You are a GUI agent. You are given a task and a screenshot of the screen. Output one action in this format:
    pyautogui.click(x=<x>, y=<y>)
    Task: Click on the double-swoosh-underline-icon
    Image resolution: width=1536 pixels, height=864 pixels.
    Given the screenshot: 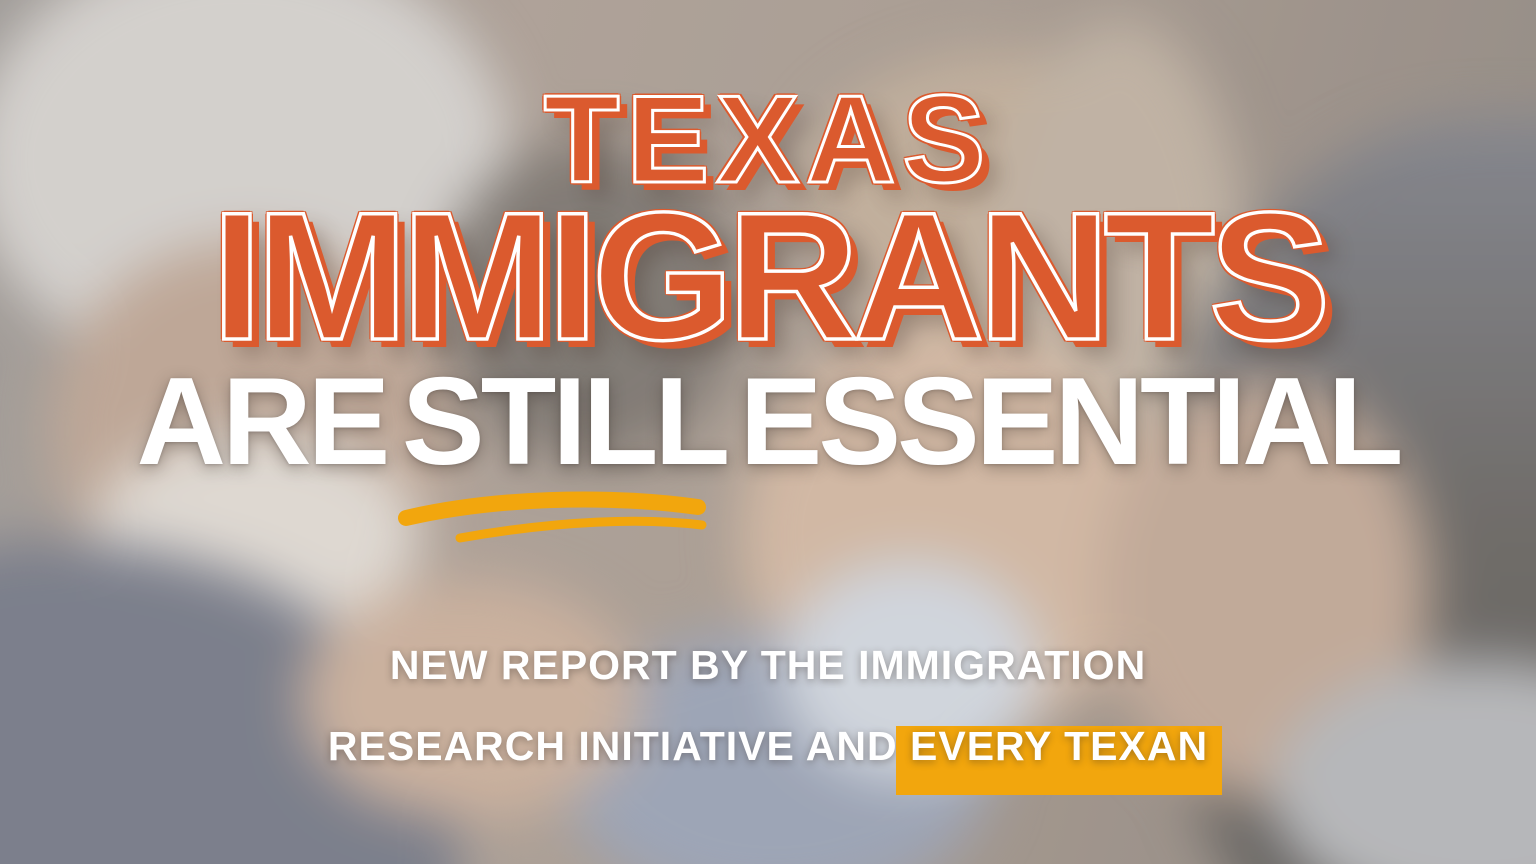 What is the action you would take?
    pyautogui.click(x=552, y=517)
    